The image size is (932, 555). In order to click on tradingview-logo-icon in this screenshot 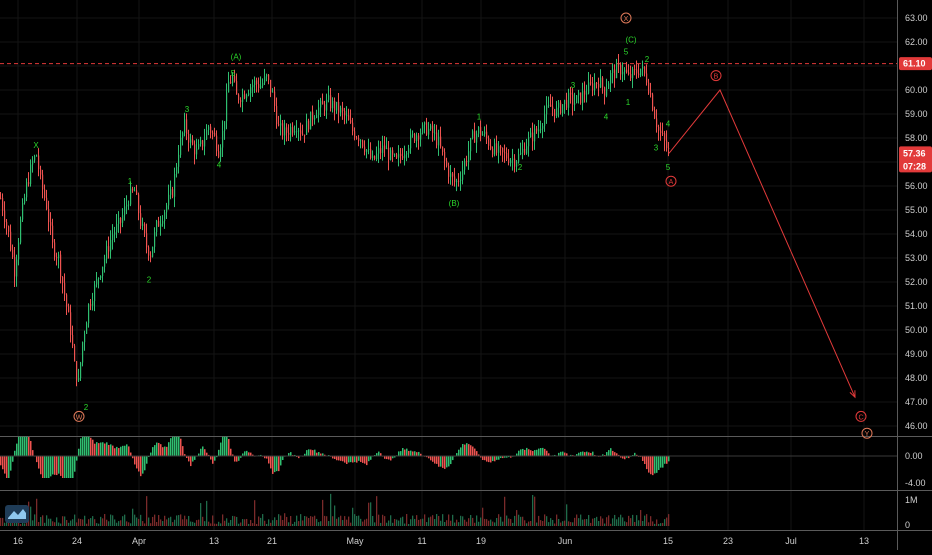, I will do `click(17, 514)`.